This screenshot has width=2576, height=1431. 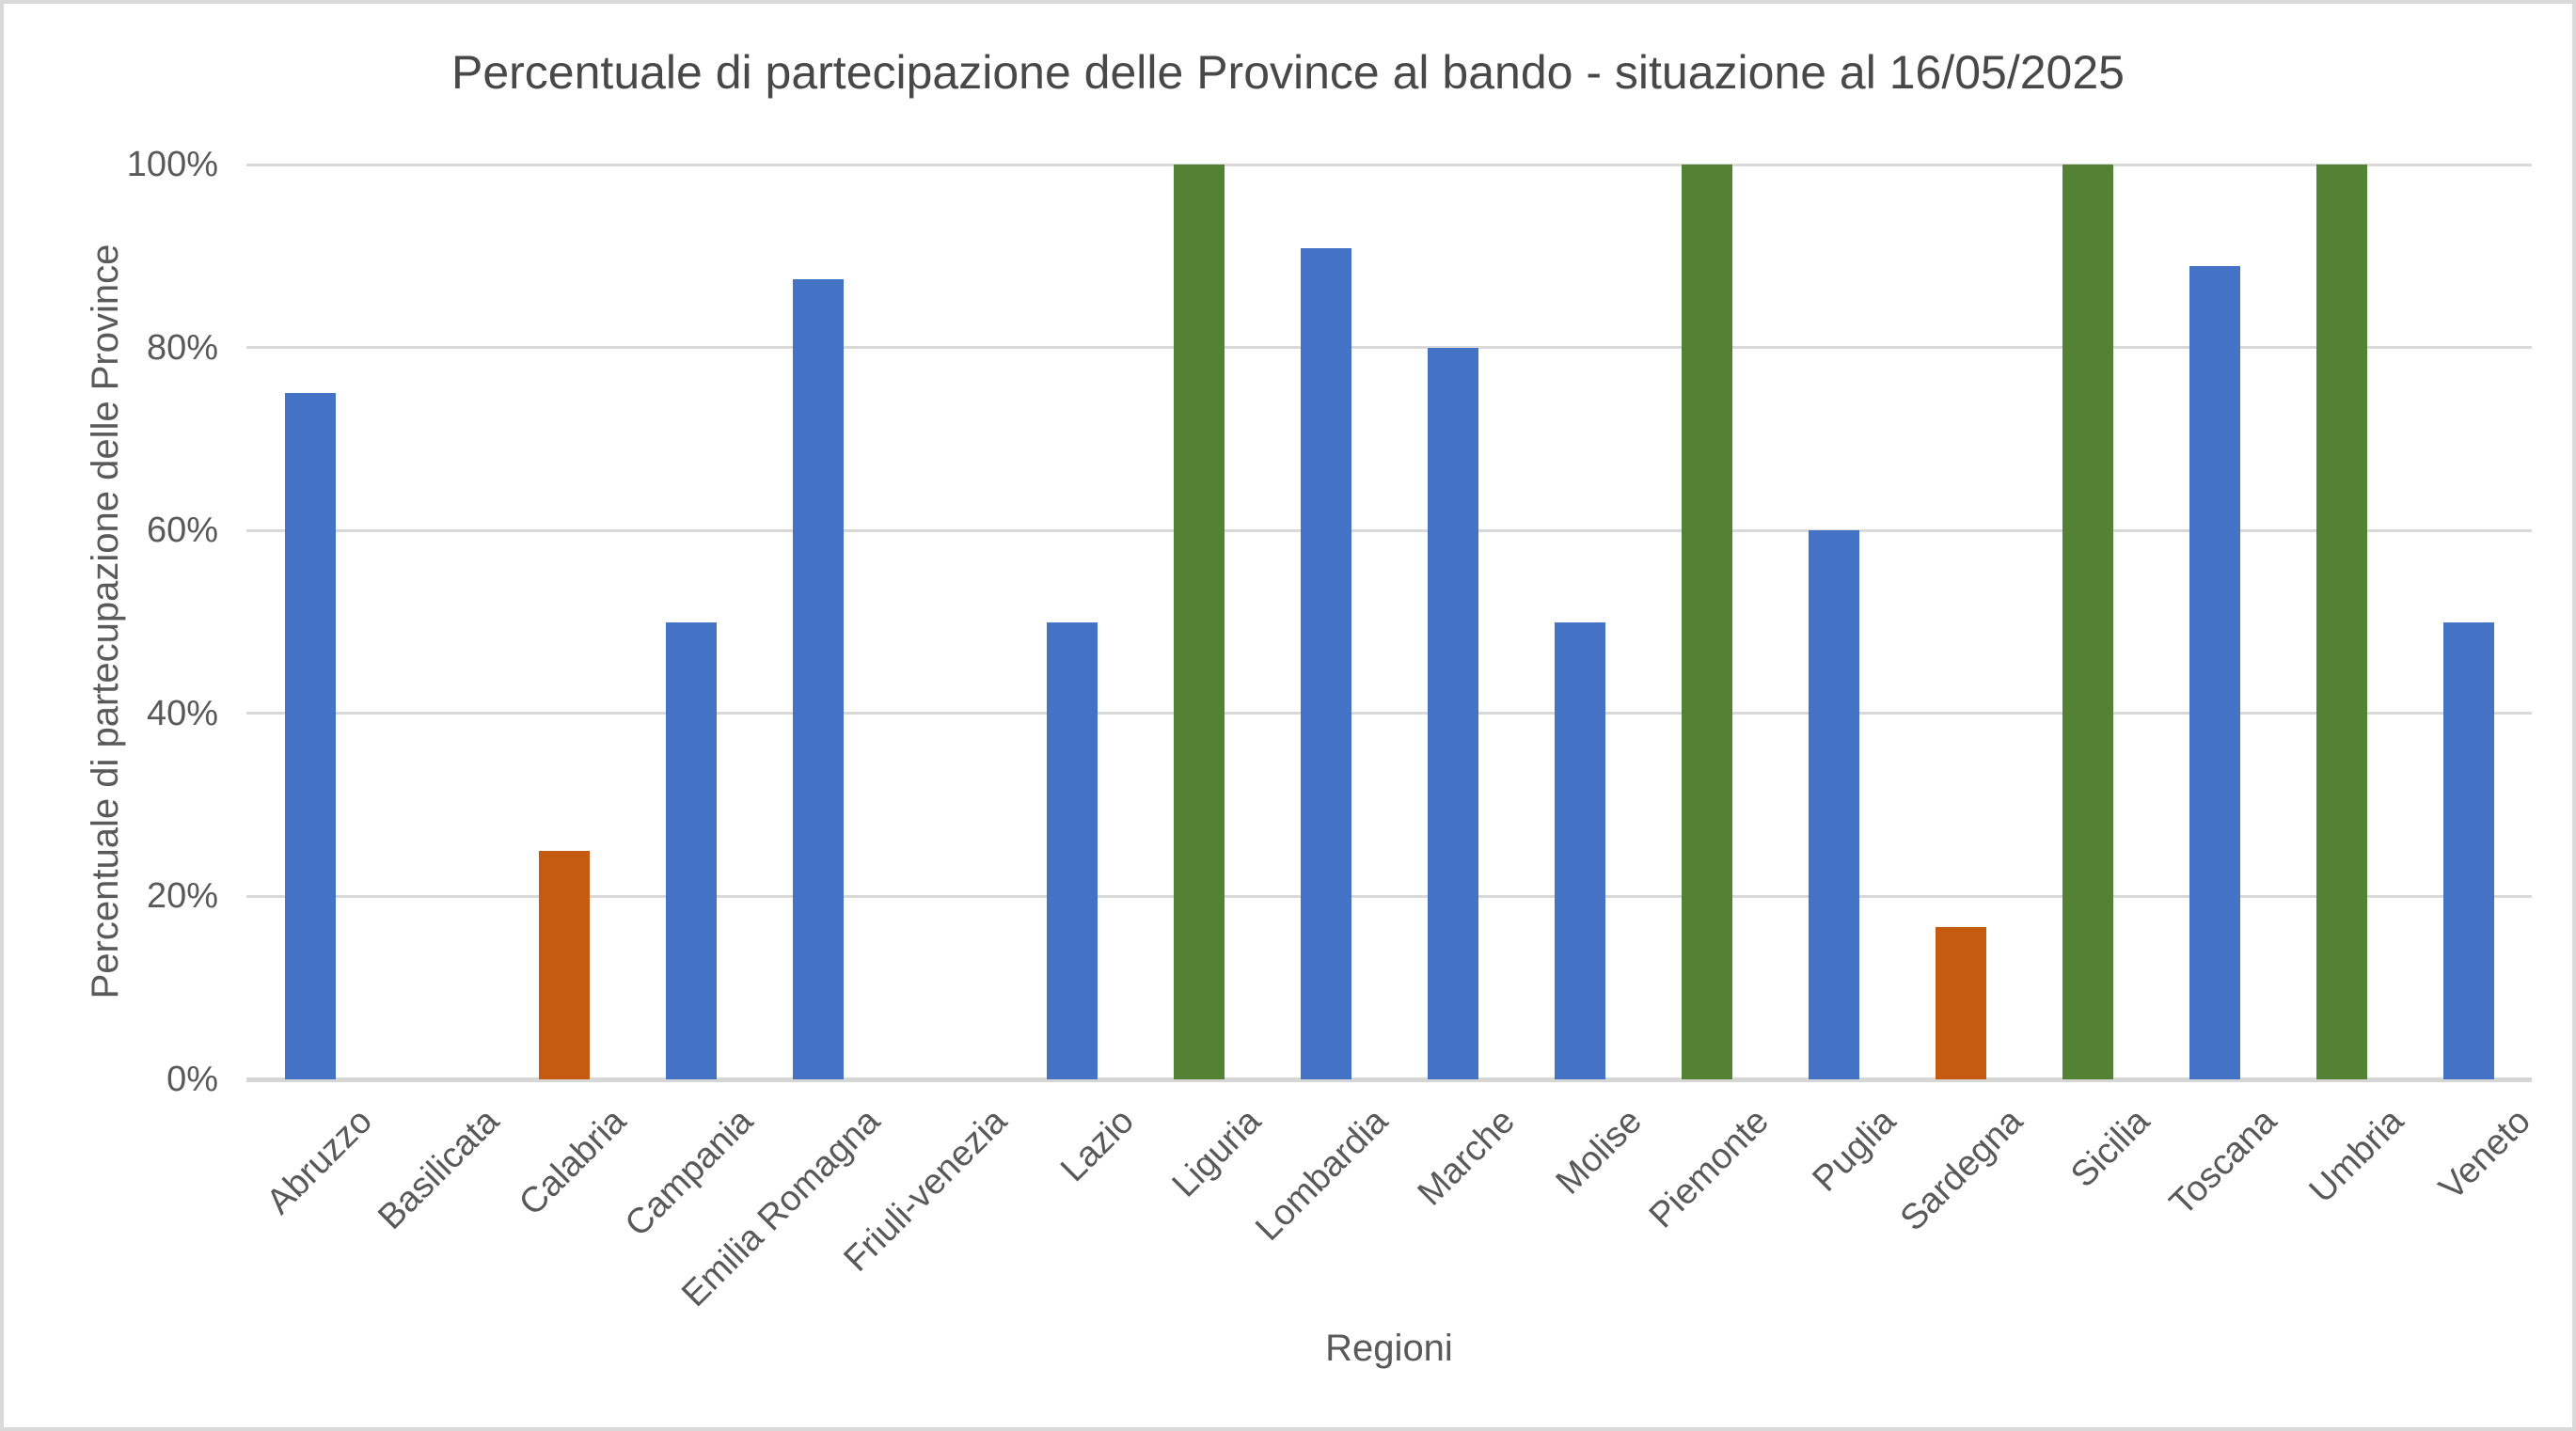 I want to click on bar-lombardia, so click(x=1325, y=663).